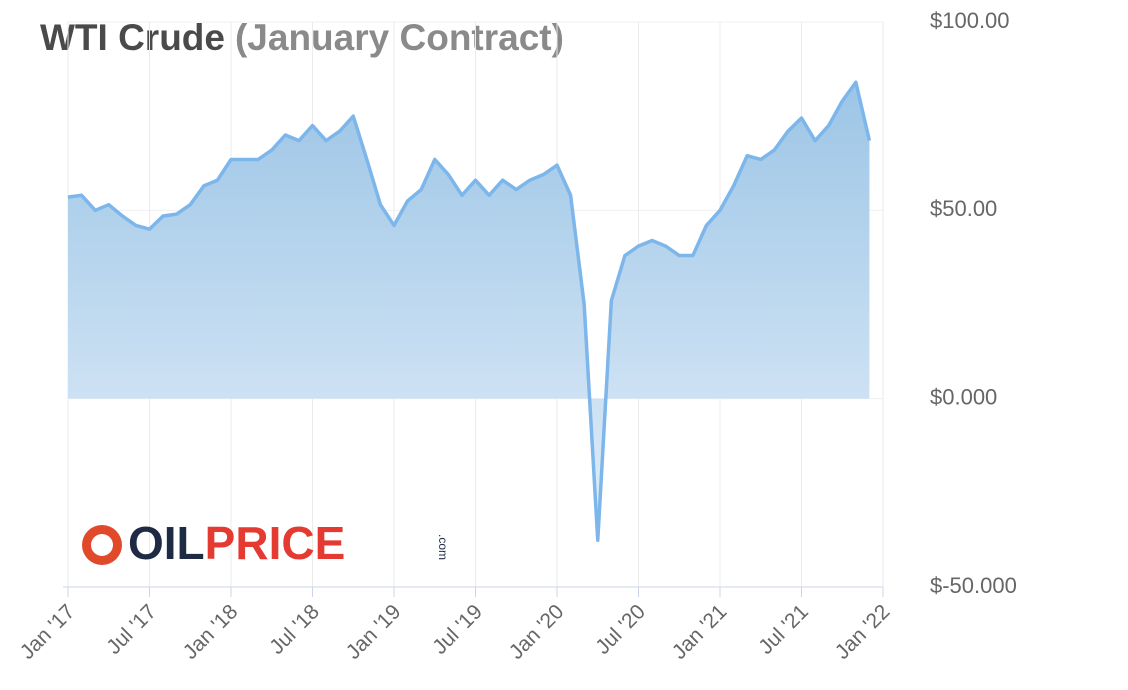  What do you see at coordinates (443, 547) in the screenshot?
I see `logo-suffix: .com` at bounding box center [443, 547].